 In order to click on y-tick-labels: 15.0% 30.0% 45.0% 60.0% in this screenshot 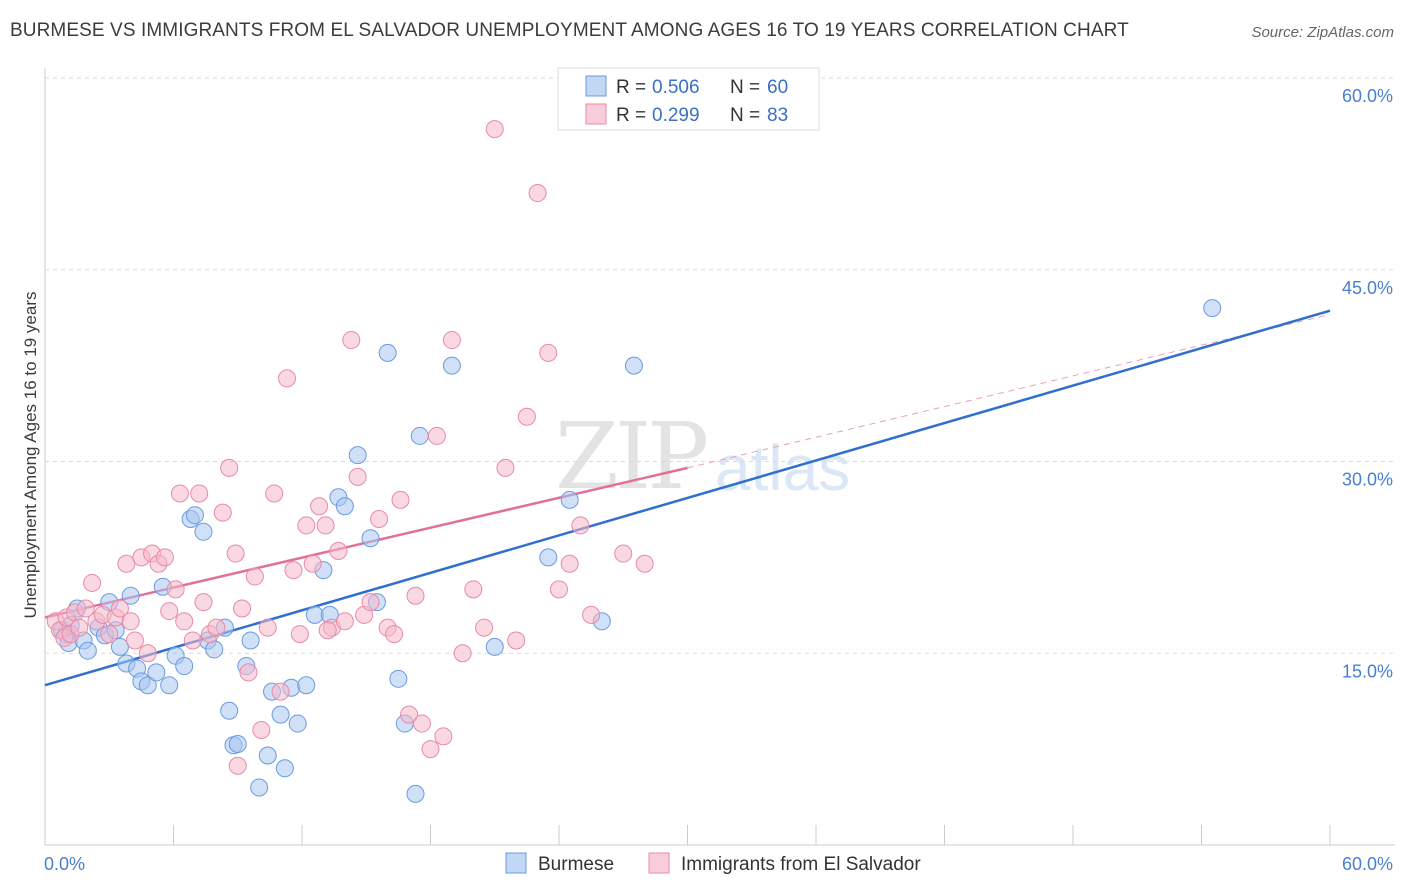, I will do `click(1367, 383)`.